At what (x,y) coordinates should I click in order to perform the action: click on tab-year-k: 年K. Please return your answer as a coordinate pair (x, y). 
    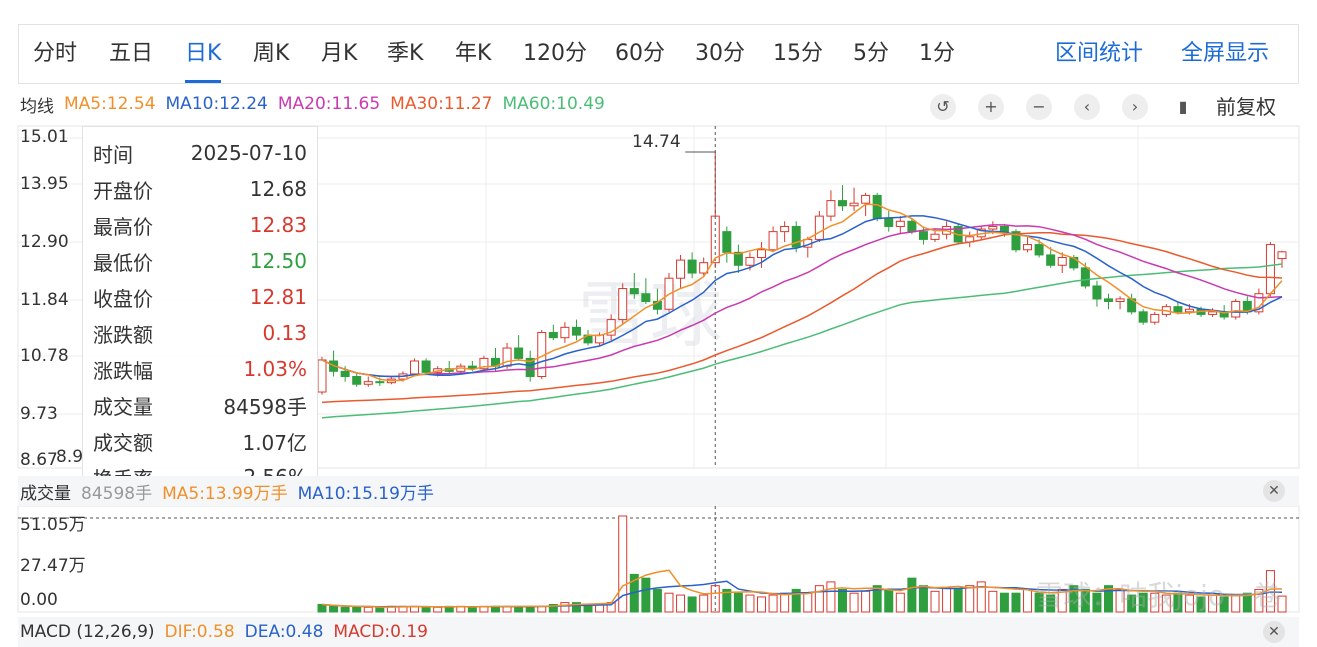
    Looking at the image, I should click on (473, 53).